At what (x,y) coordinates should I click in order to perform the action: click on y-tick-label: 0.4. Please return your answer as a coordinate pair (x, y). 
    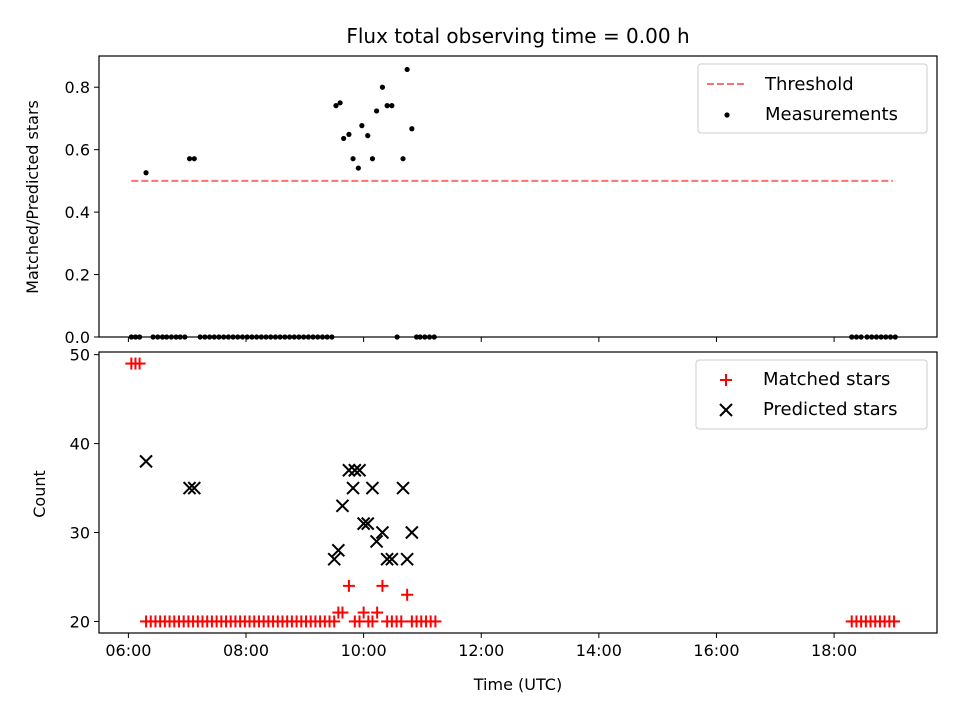
    Looking at the image, I should click on (77, 212).